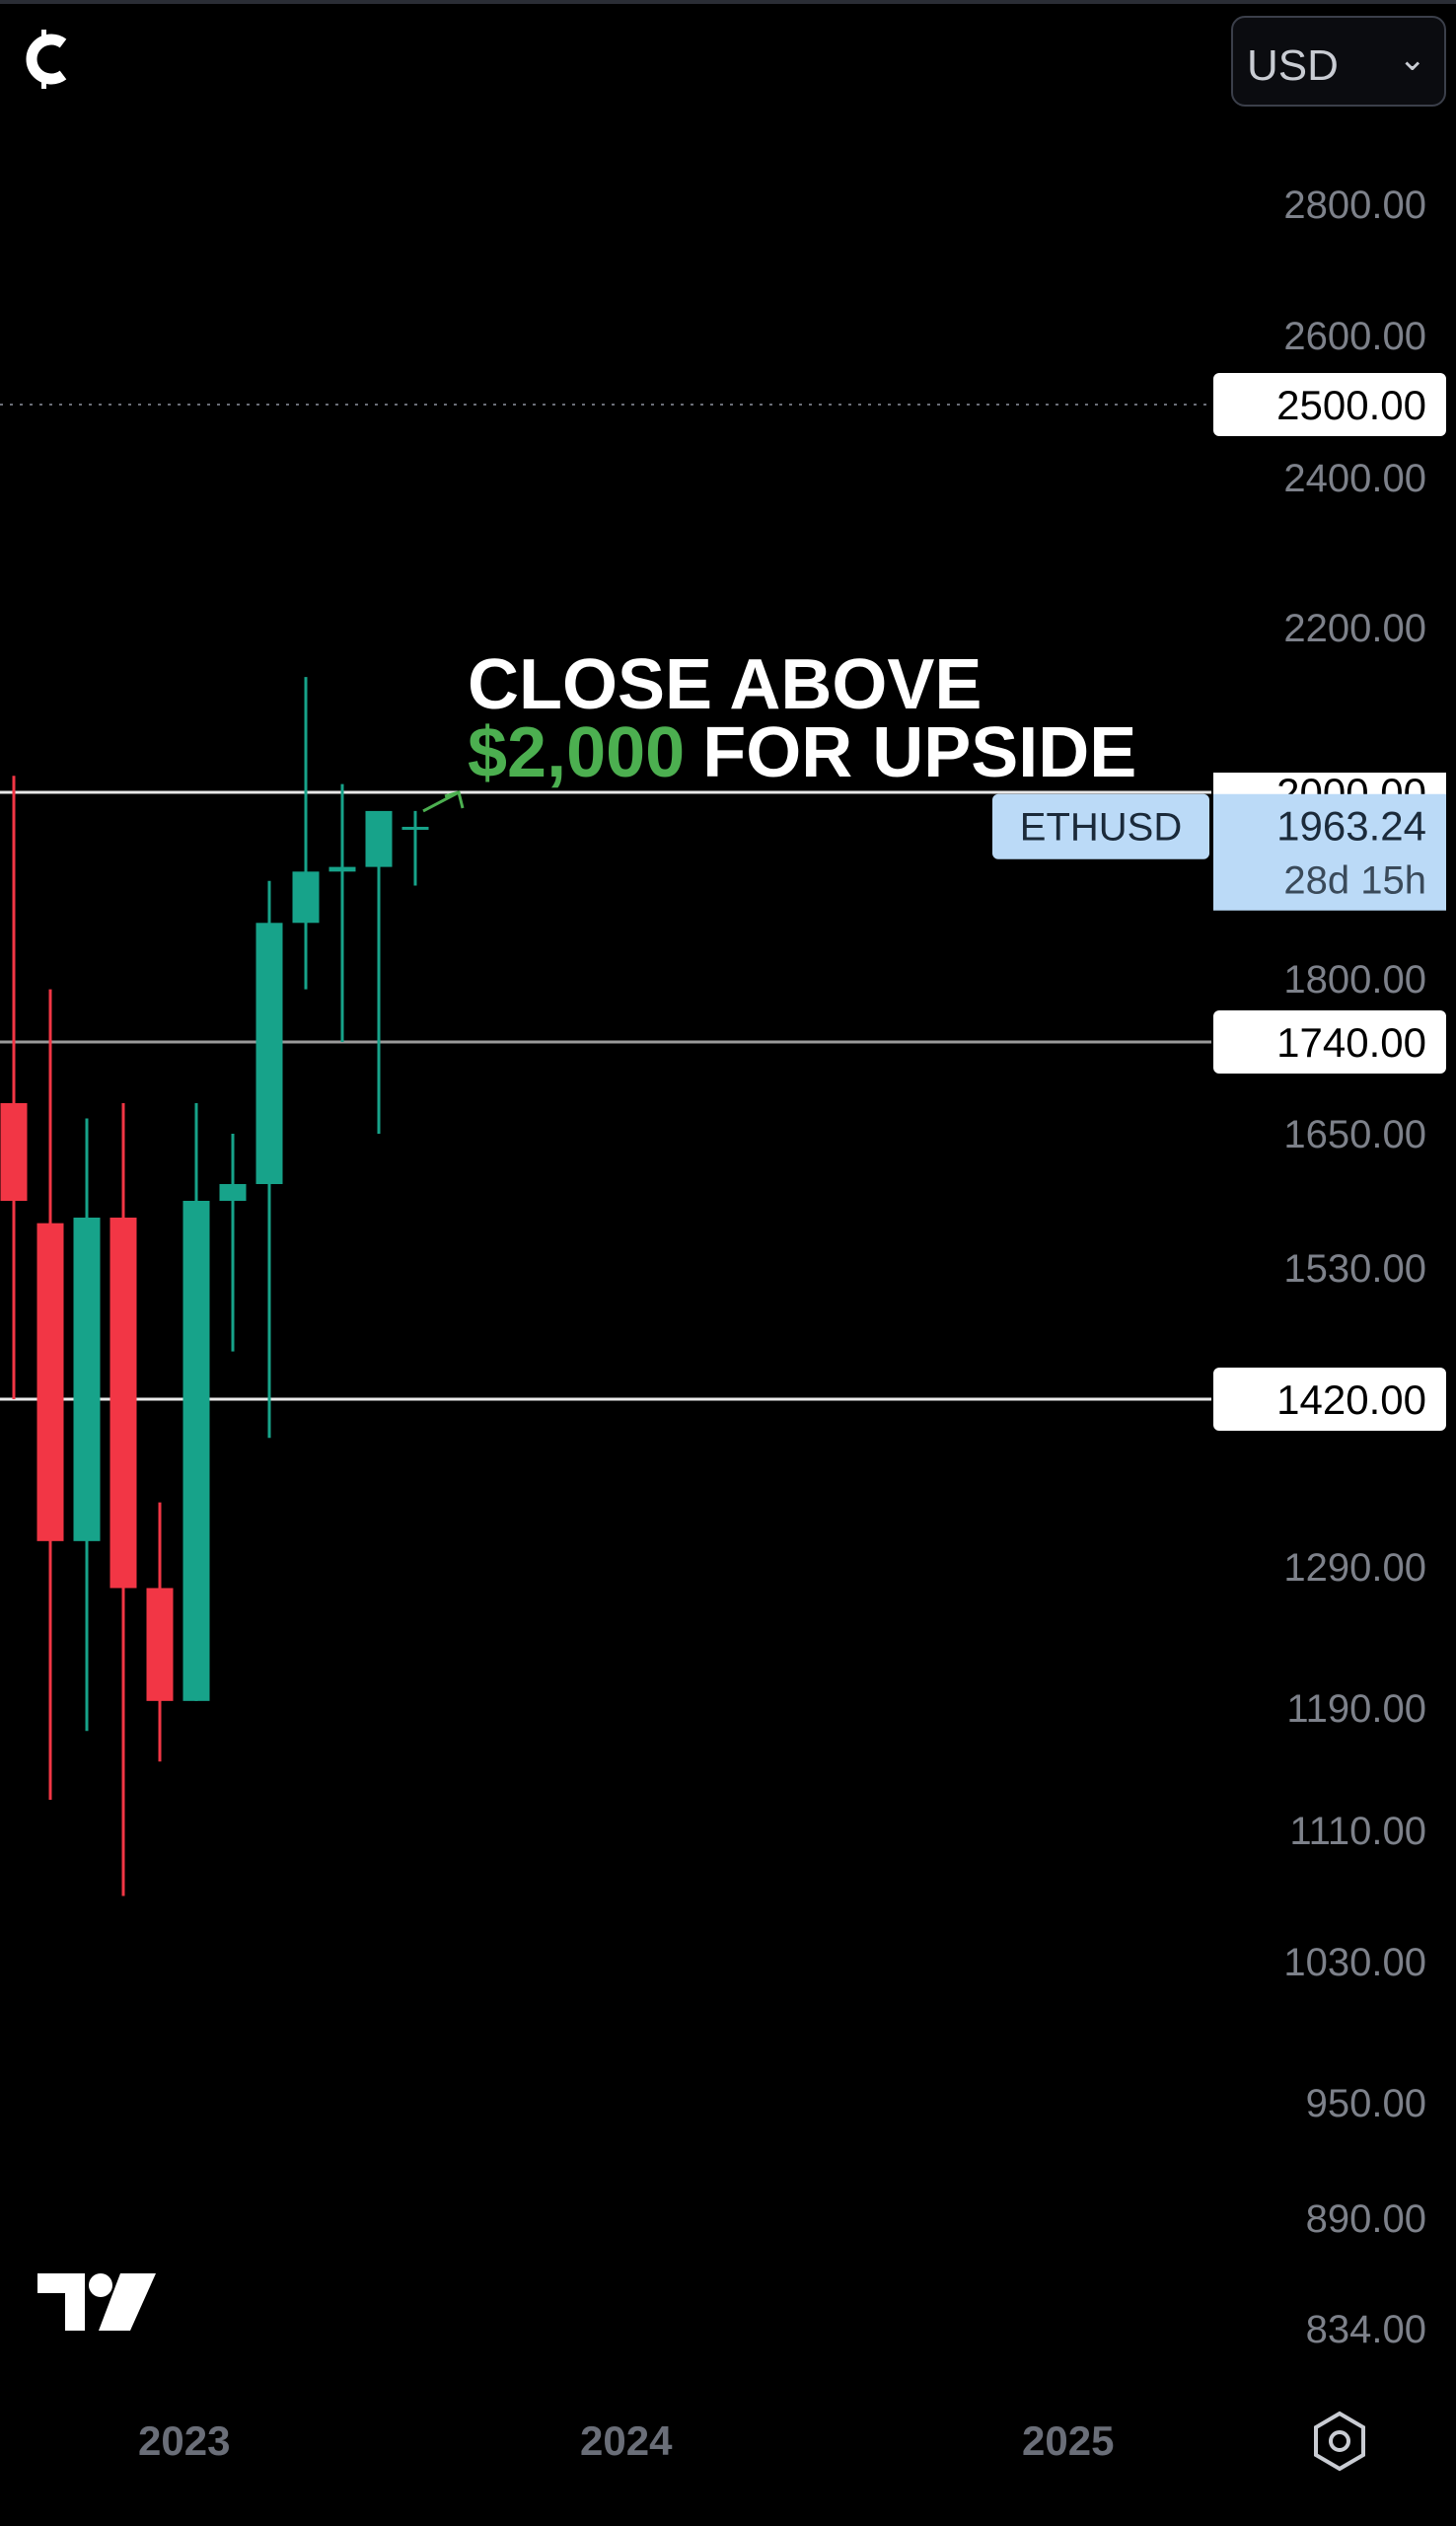 The image size is (1456, 2526). I want to click on y-tick-label: 890.00, so click(1366, 2219).